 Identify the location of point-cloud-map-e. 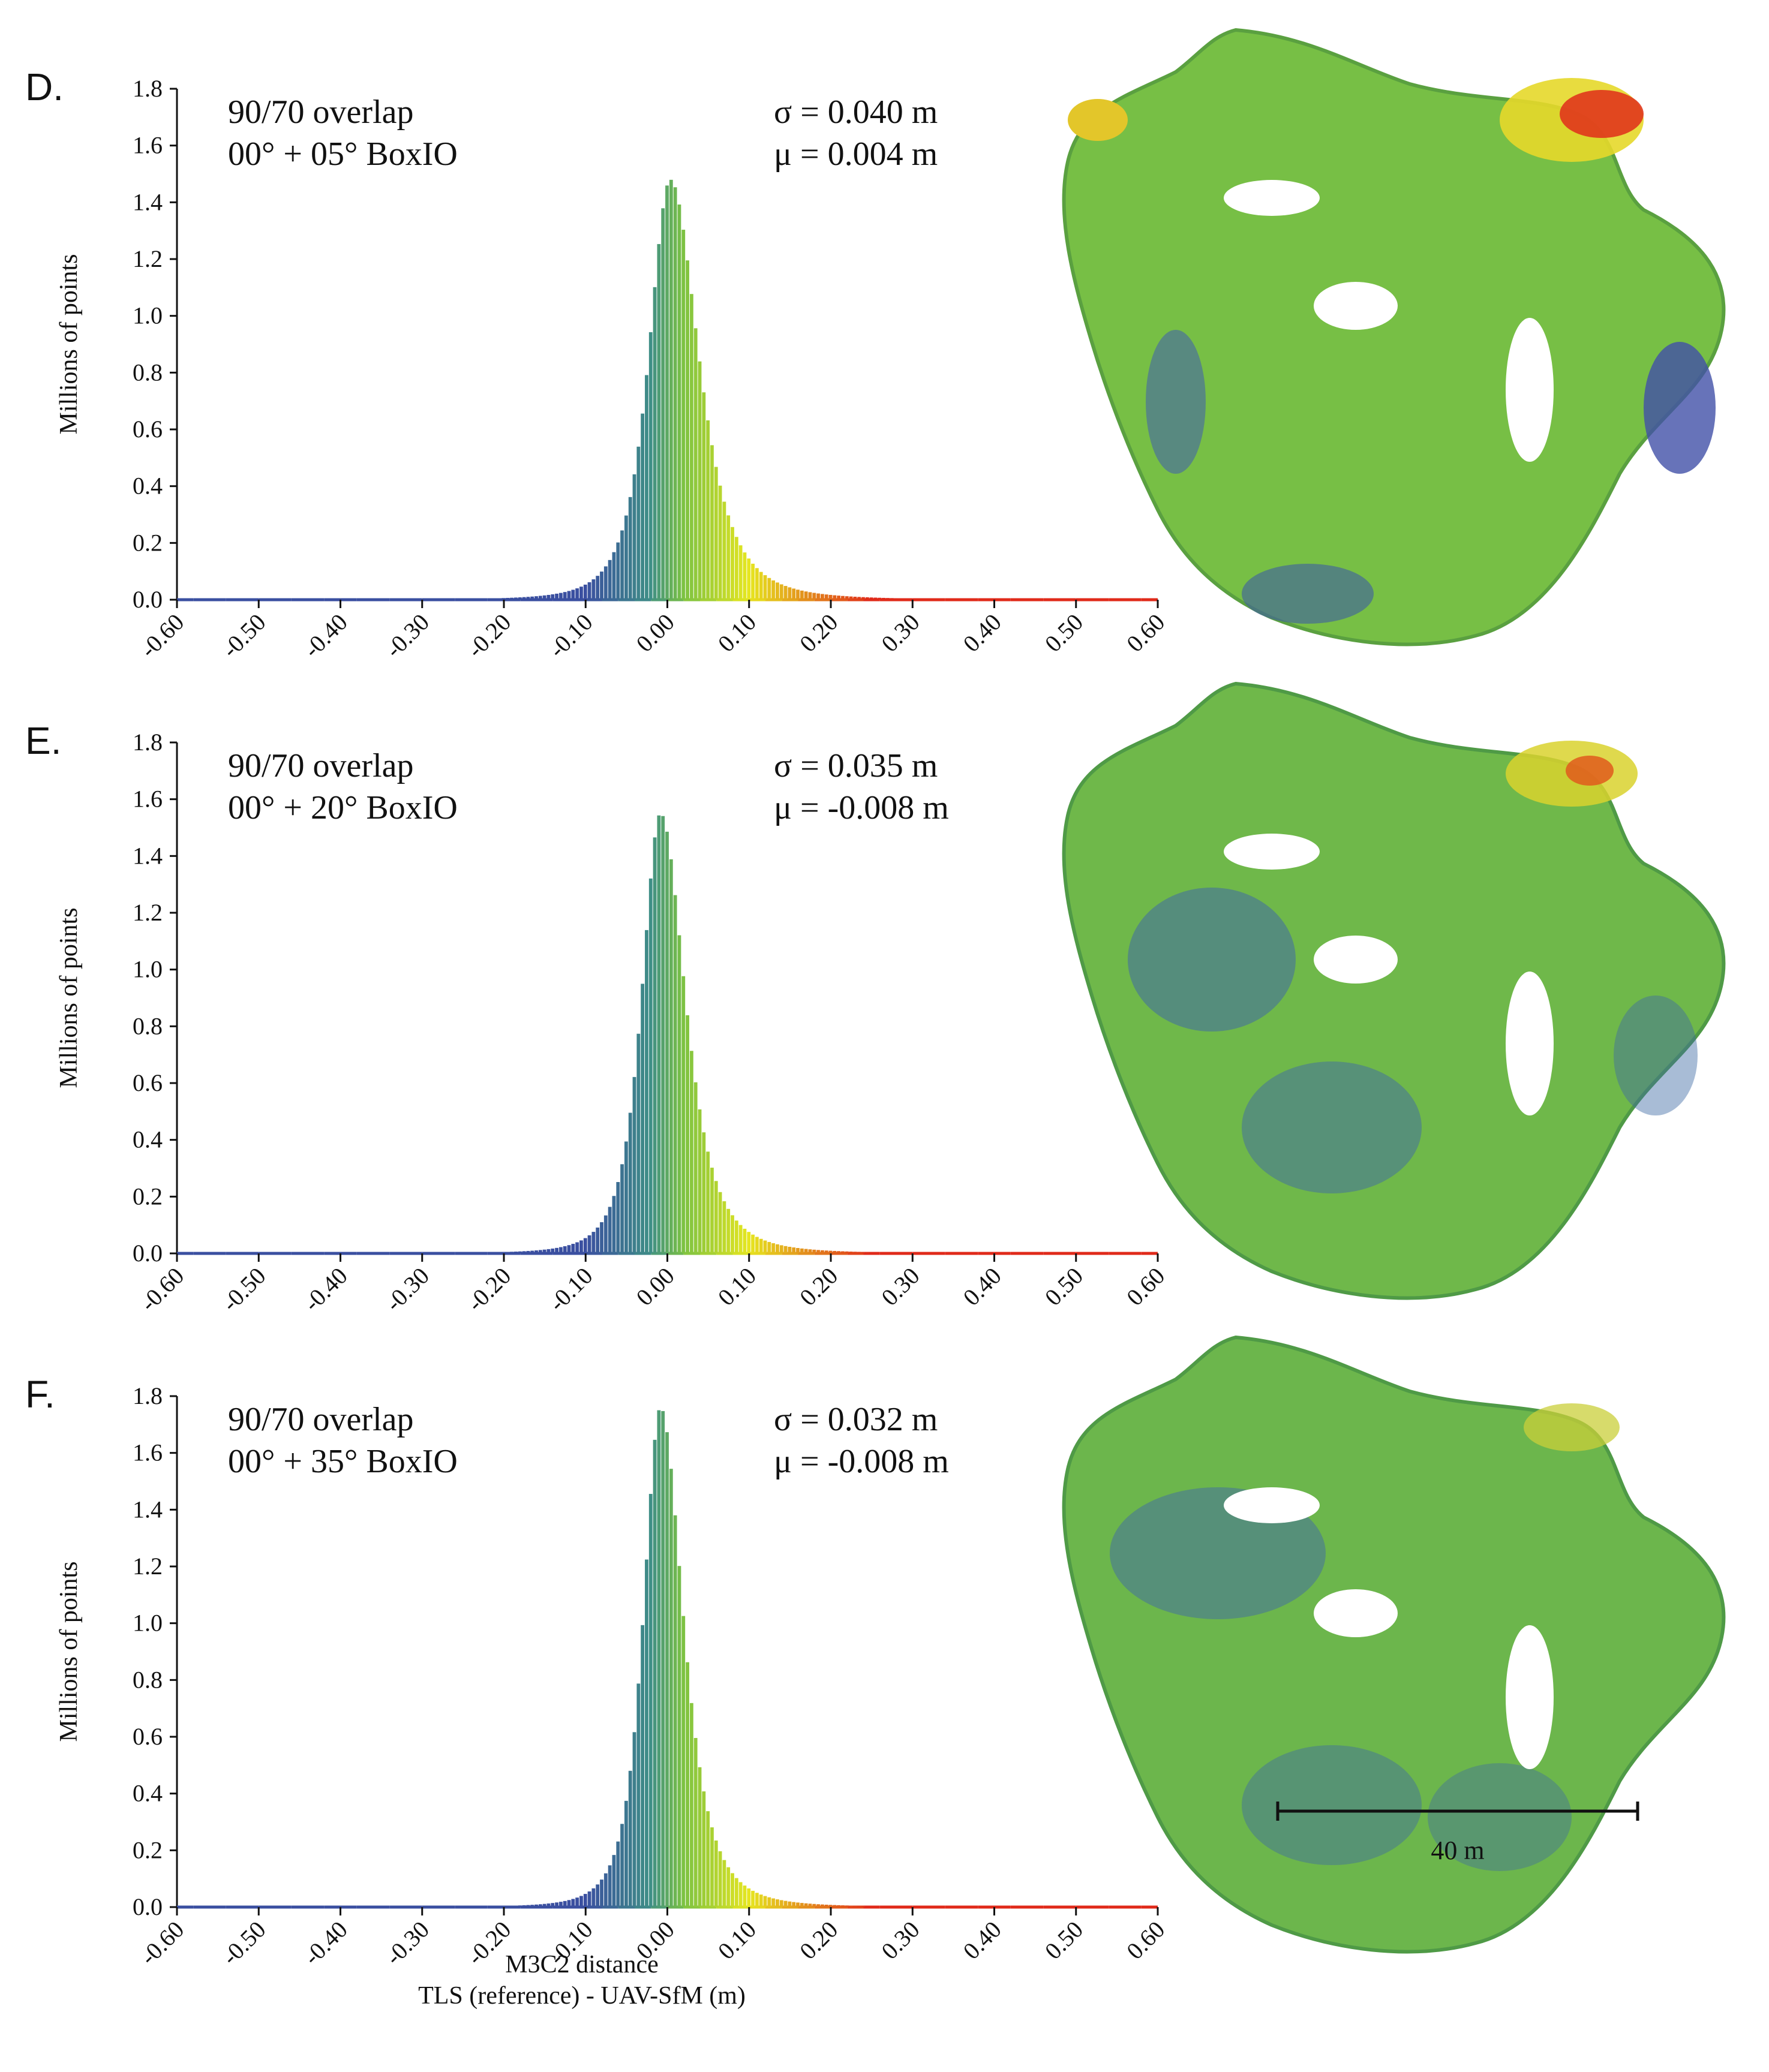
(1394, 990).